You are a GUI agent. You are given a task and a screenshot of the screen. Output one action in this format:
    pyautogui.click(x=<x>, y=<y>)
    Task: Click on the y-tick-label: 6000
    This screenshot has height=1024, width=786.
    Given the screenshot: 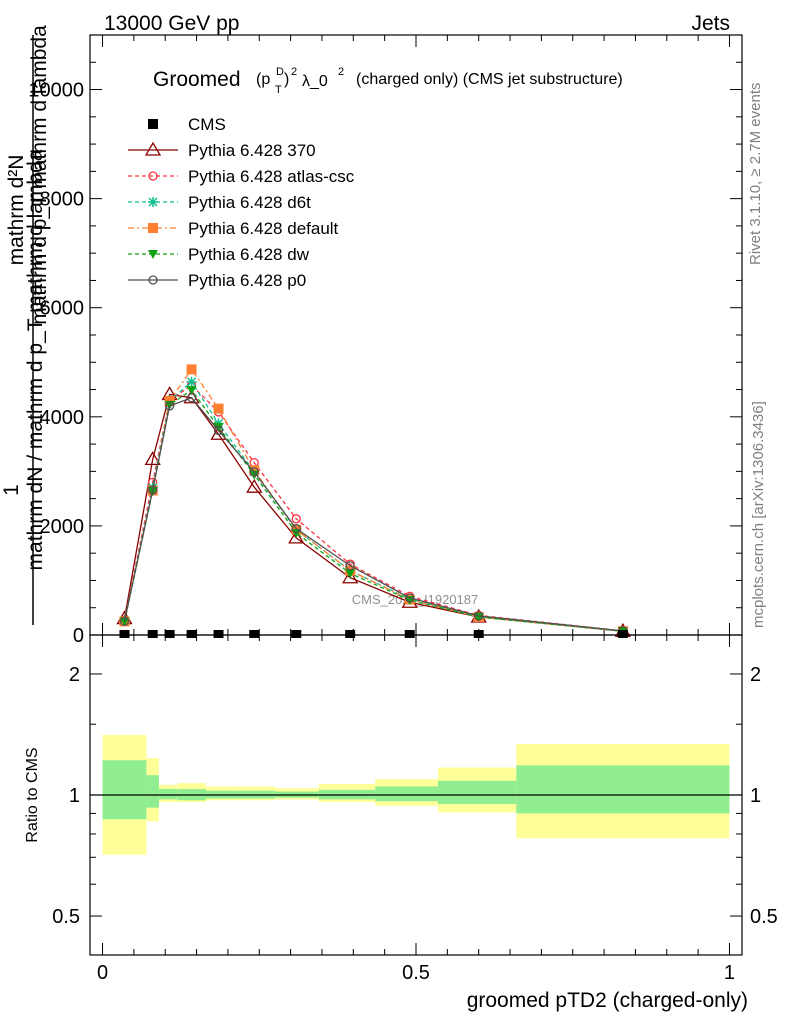 What is the action you would take?
    pyautogui.click(x=62, y=309)
    